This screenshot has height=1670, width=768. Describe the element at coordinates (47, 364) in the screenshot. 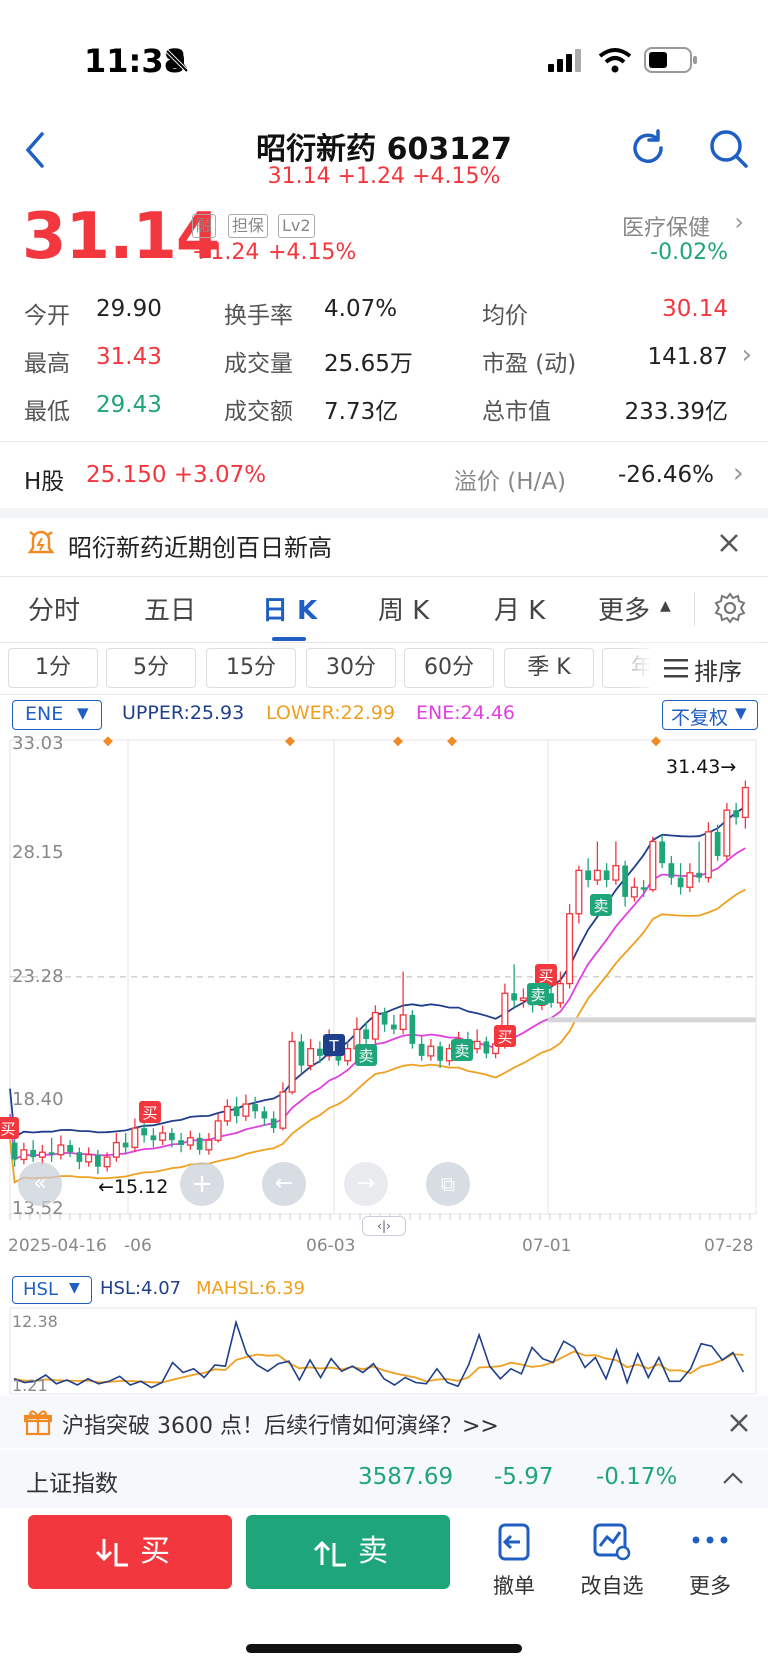

I see `stat-label: 最高` at that location.